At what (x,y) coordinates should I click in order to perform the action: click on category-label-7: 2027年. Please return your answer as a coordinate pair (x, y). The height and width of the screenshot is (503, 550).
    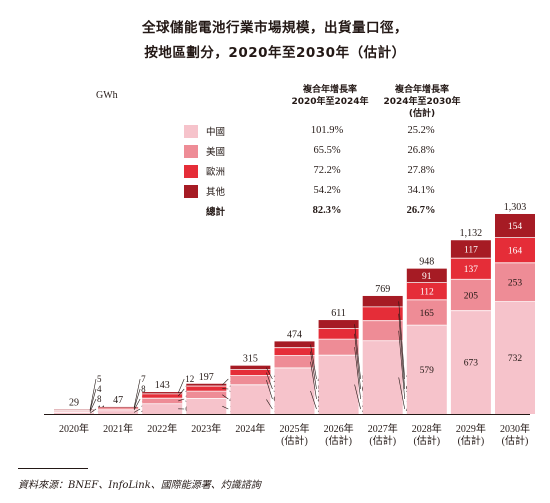
    Looking at the image, I should click on (383, 428).